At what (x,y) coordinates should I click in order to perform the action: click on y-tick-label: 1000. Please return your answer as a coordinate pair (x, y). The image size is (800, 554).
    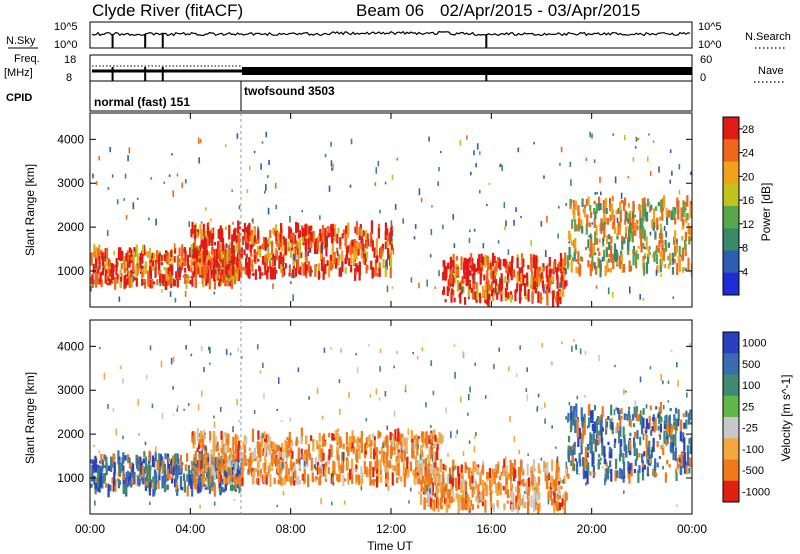
    Looking at the image, I should click on (70, 271).